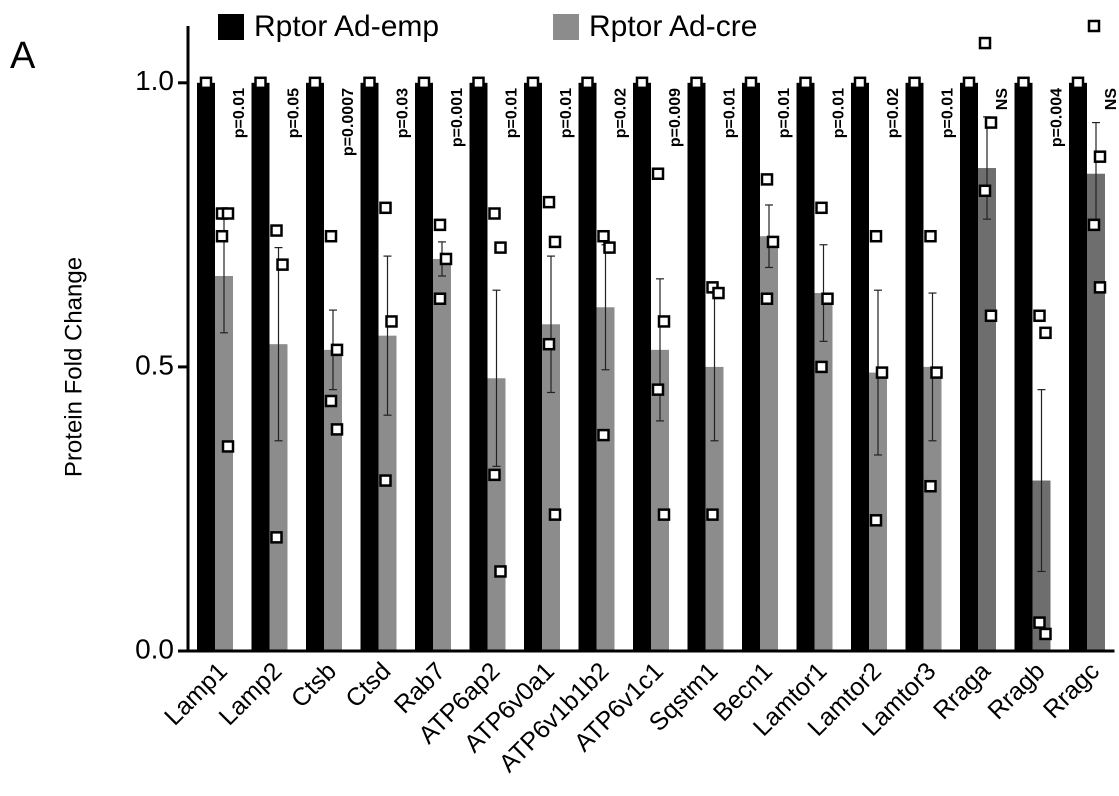 This screenshot has height=796, width=1119. I want to click on y-tick-label: 0.0, so click(154, 648).